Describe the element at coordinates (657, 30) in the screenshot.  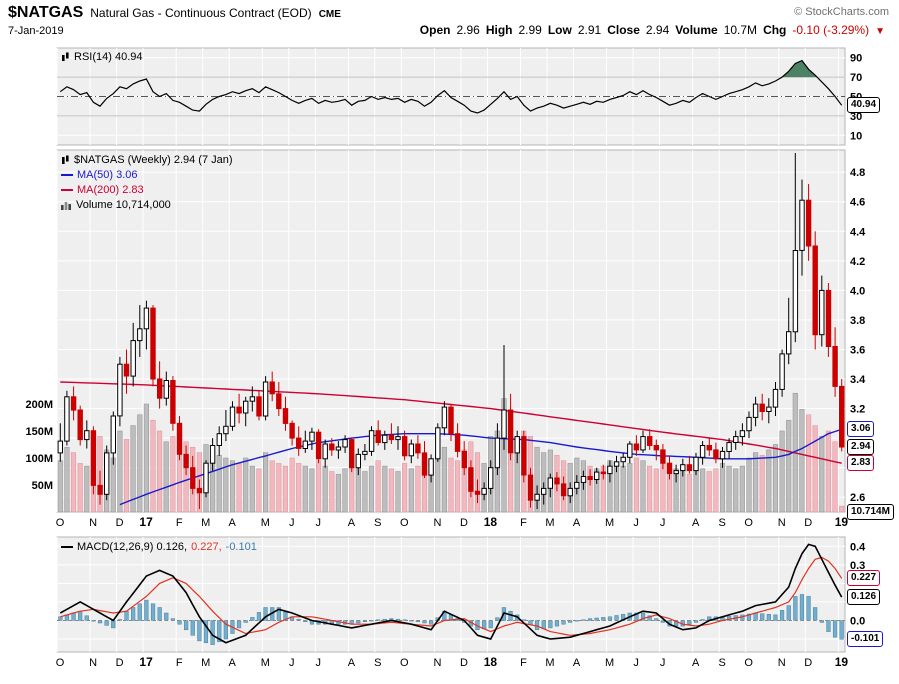
I see `close-value: 2.94` at that location.